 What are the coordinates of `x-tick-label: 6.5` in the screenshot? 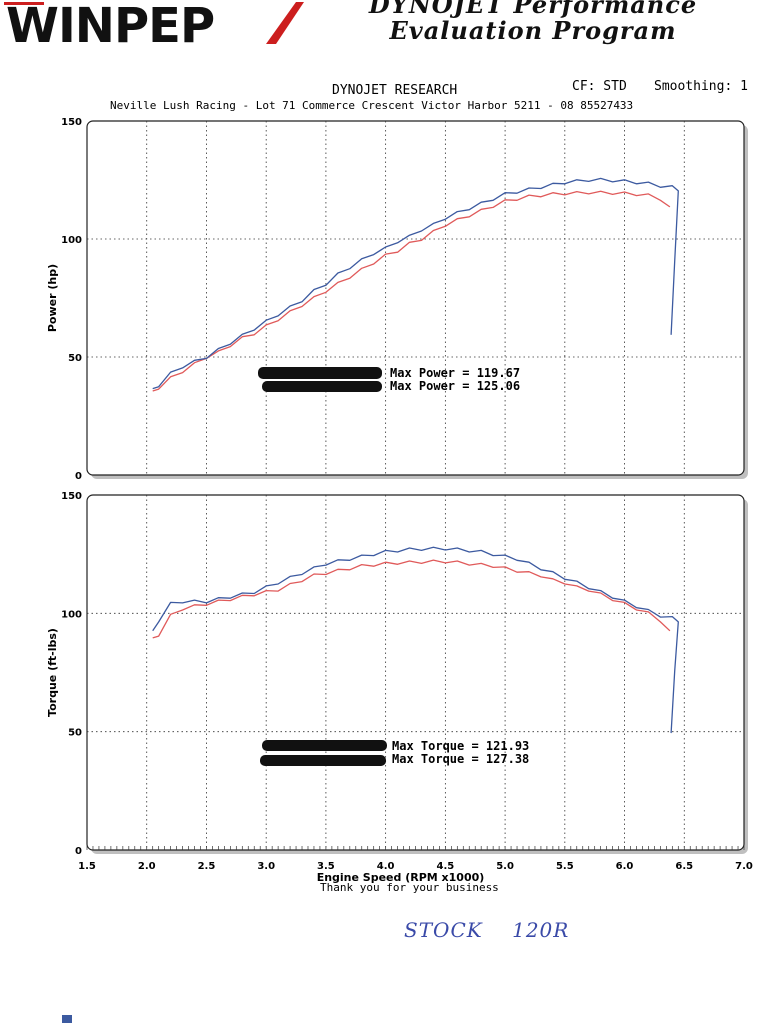 It's located at (684, 866).